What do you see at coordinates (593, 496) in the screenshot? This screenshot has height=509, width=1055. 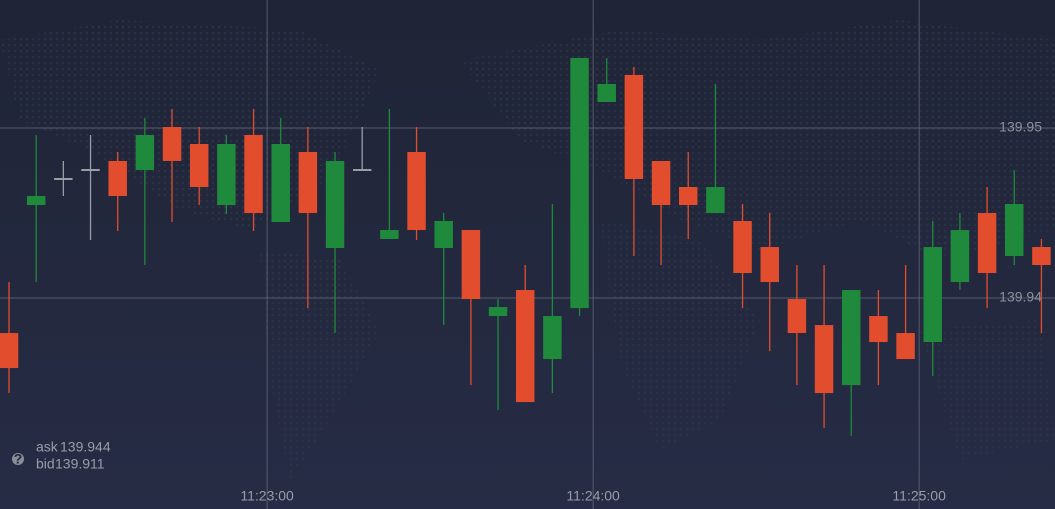 I see `x-tick-label: 11:24:00` at bounding box center [593, 496].